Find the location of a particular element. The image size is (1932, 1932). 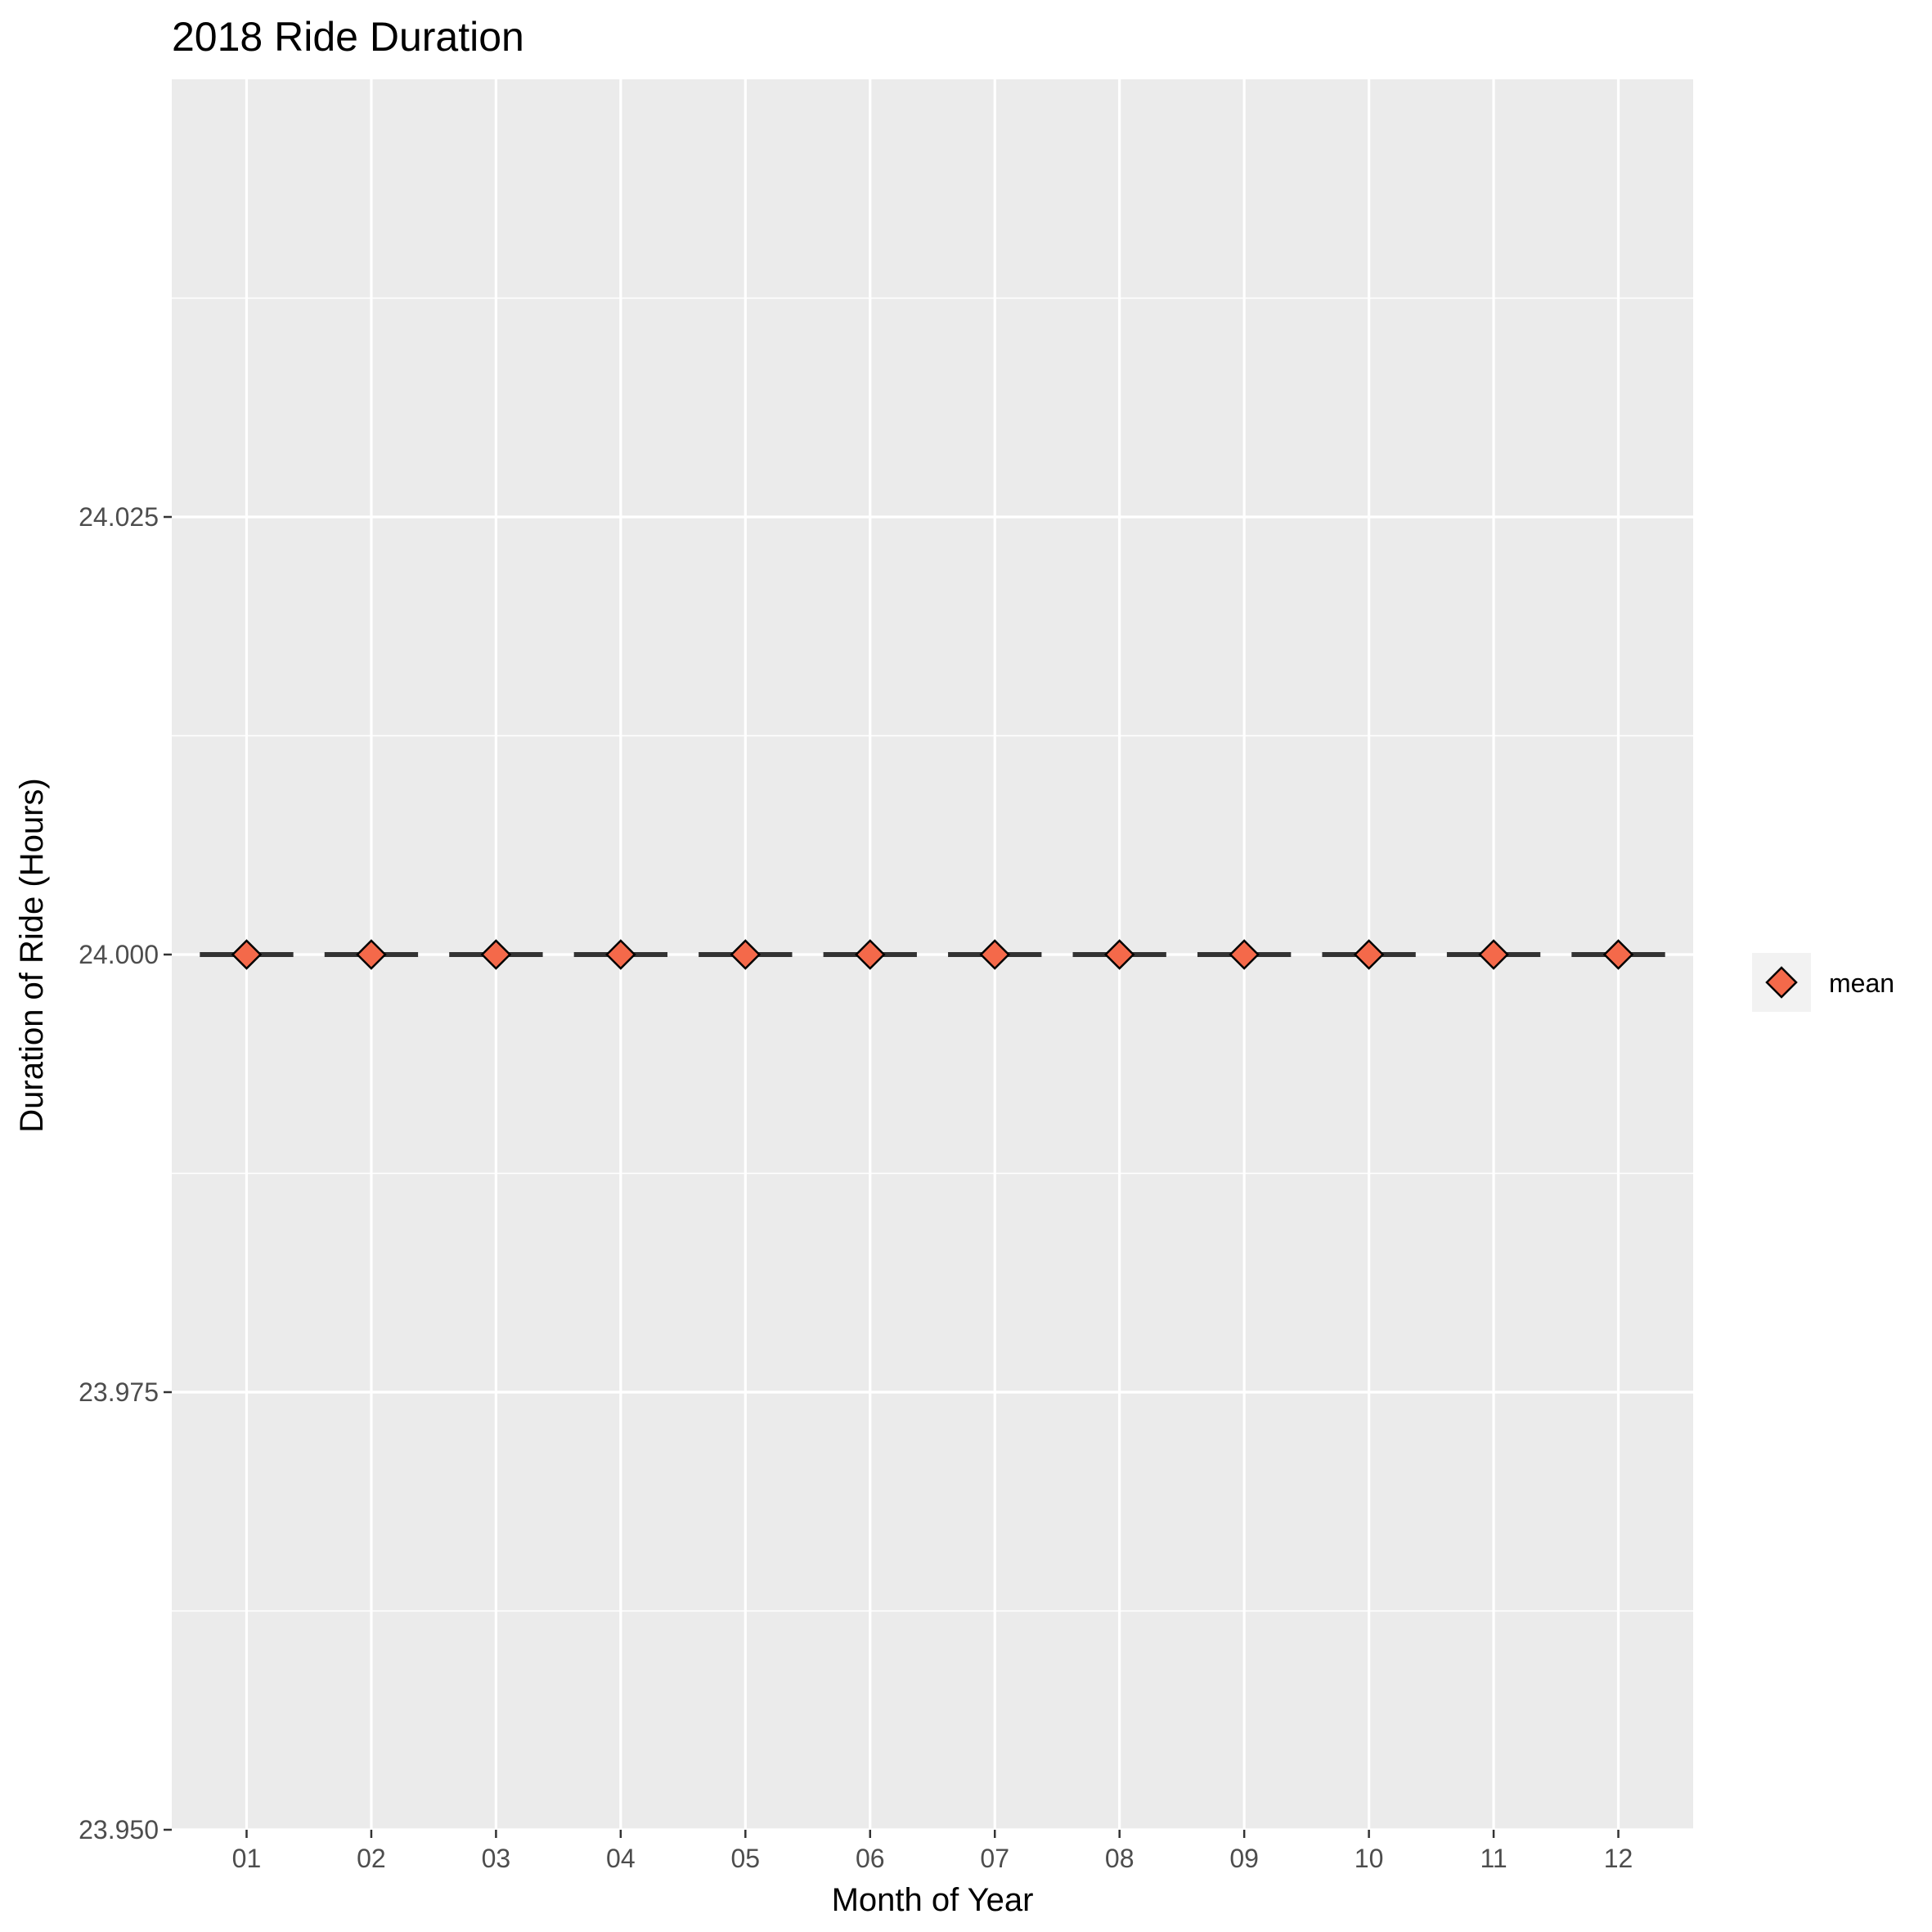

x-axis-title: Month of Year is located at coordinates (933, 1900).